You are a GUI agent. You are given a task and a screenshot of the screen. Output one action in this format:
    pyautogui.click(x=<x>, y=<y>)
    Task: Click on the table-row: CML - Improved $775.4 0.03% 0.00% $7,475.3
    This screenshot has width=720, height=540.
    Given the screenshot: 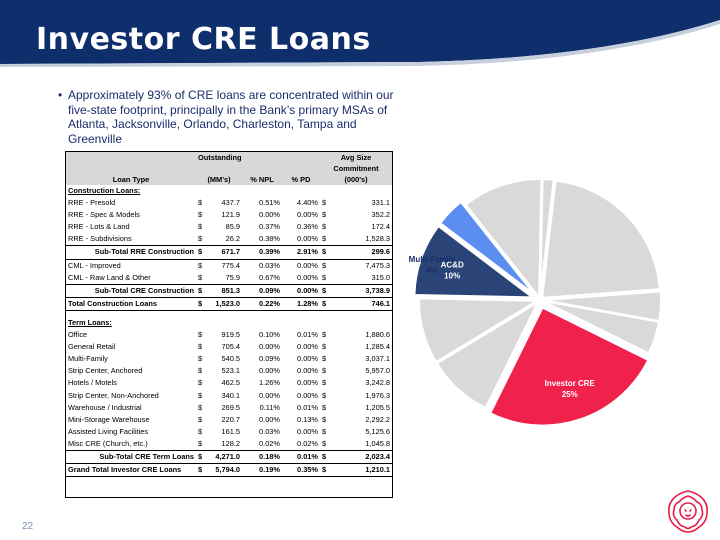 What is the action you would take?
    pyautogui.click(x=229, y=265)
    